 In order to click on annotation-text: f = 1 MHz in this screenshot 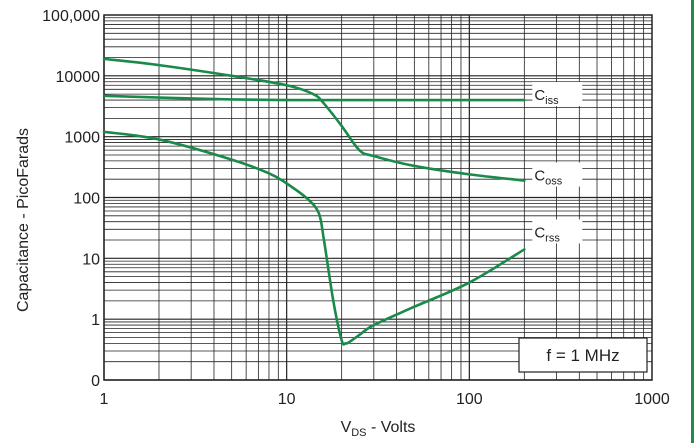, I will do `click(582, 355)`.